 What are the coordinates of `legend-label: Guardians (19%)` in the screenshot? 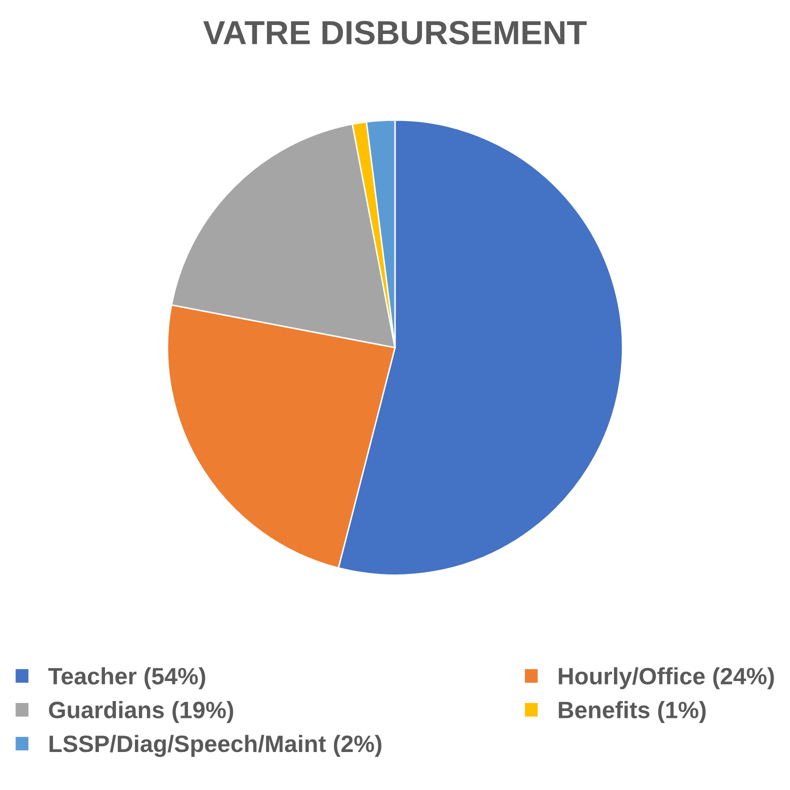 It's located at (141, 712).